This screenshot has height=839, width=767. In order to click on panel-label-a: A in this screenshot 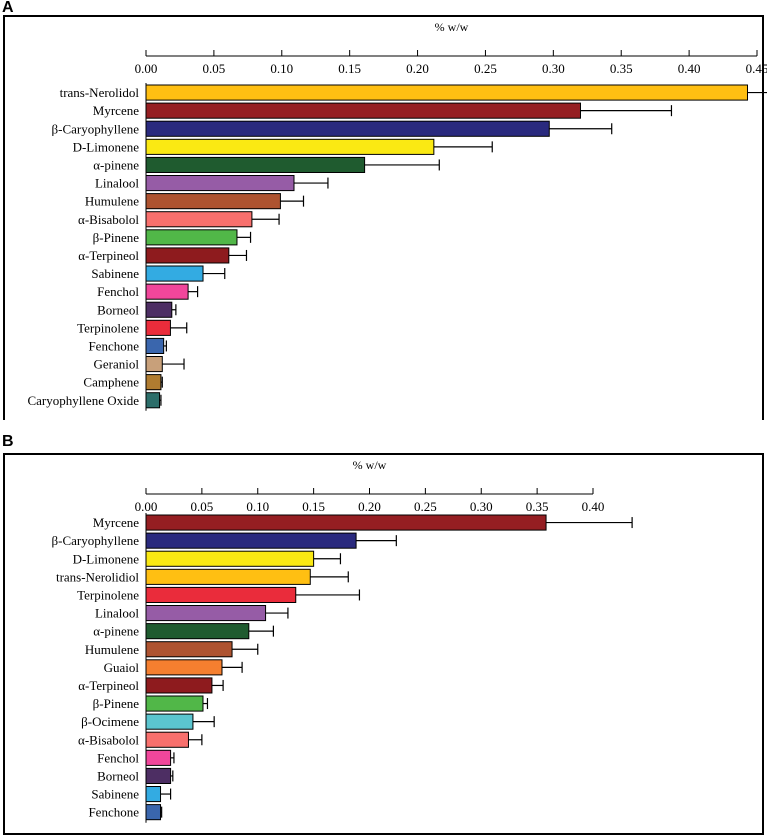, I will do `click(8, 8)`.